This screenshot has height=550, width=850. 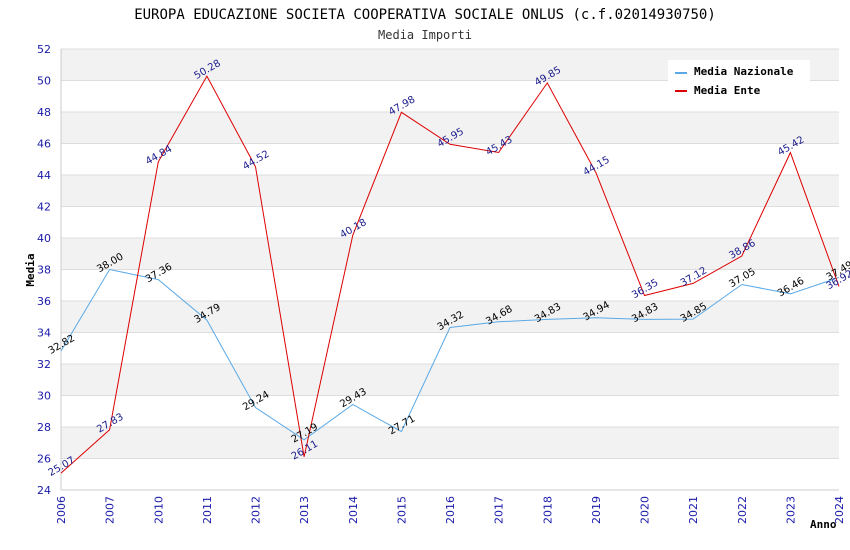 What do you see at coordinates (44, 81) in the screenshot?
I see `y-tick-label: 50` at bounding box center [44, 81].